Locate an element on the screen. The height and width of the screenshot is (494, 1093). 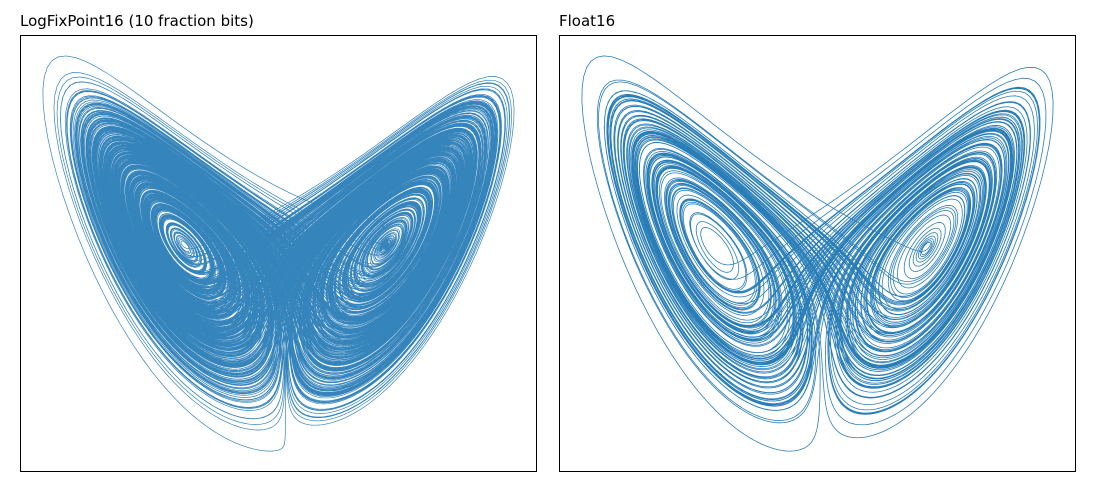
chart-title: LogFixPoint16 (10 fraction bits) is located at coordinates (137, 21).